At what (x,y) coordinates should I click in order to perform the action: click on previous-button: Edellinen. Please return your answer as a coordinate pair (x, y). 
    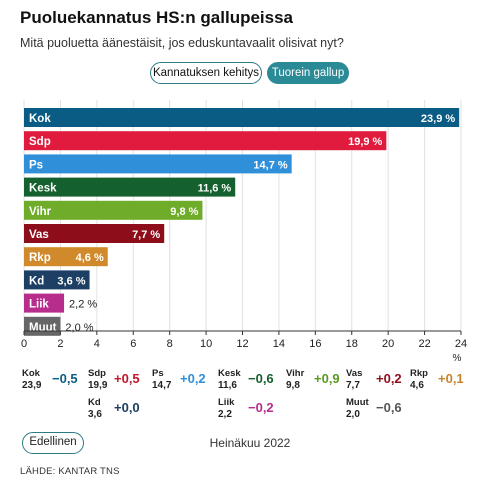
    Looking at the image, I should click on (53, 443).